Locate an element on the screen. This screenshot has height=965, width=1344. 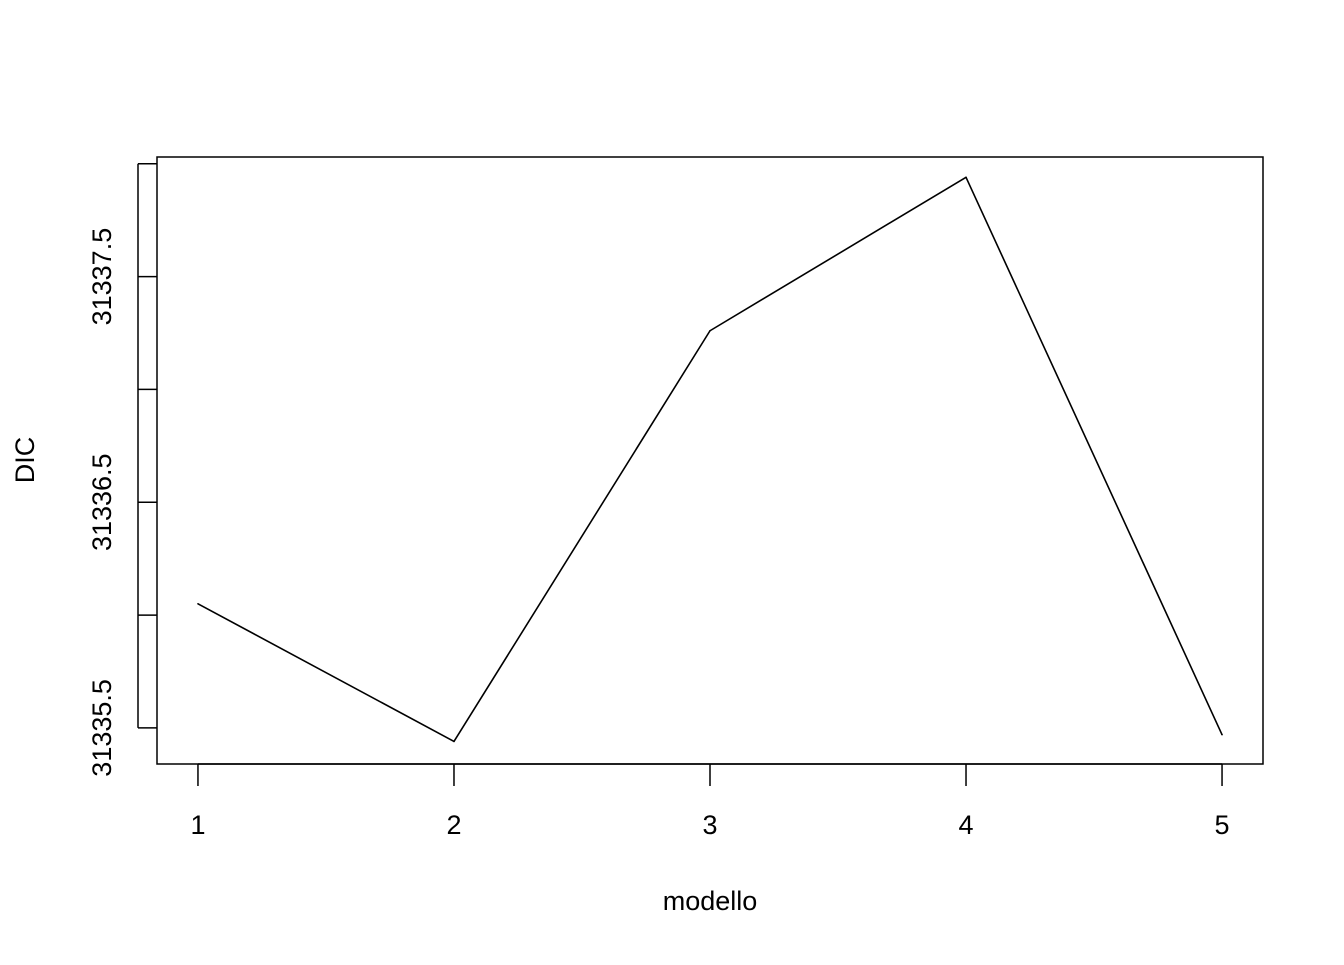
y-axis-label: DIC is located at coordinates (25, 460).